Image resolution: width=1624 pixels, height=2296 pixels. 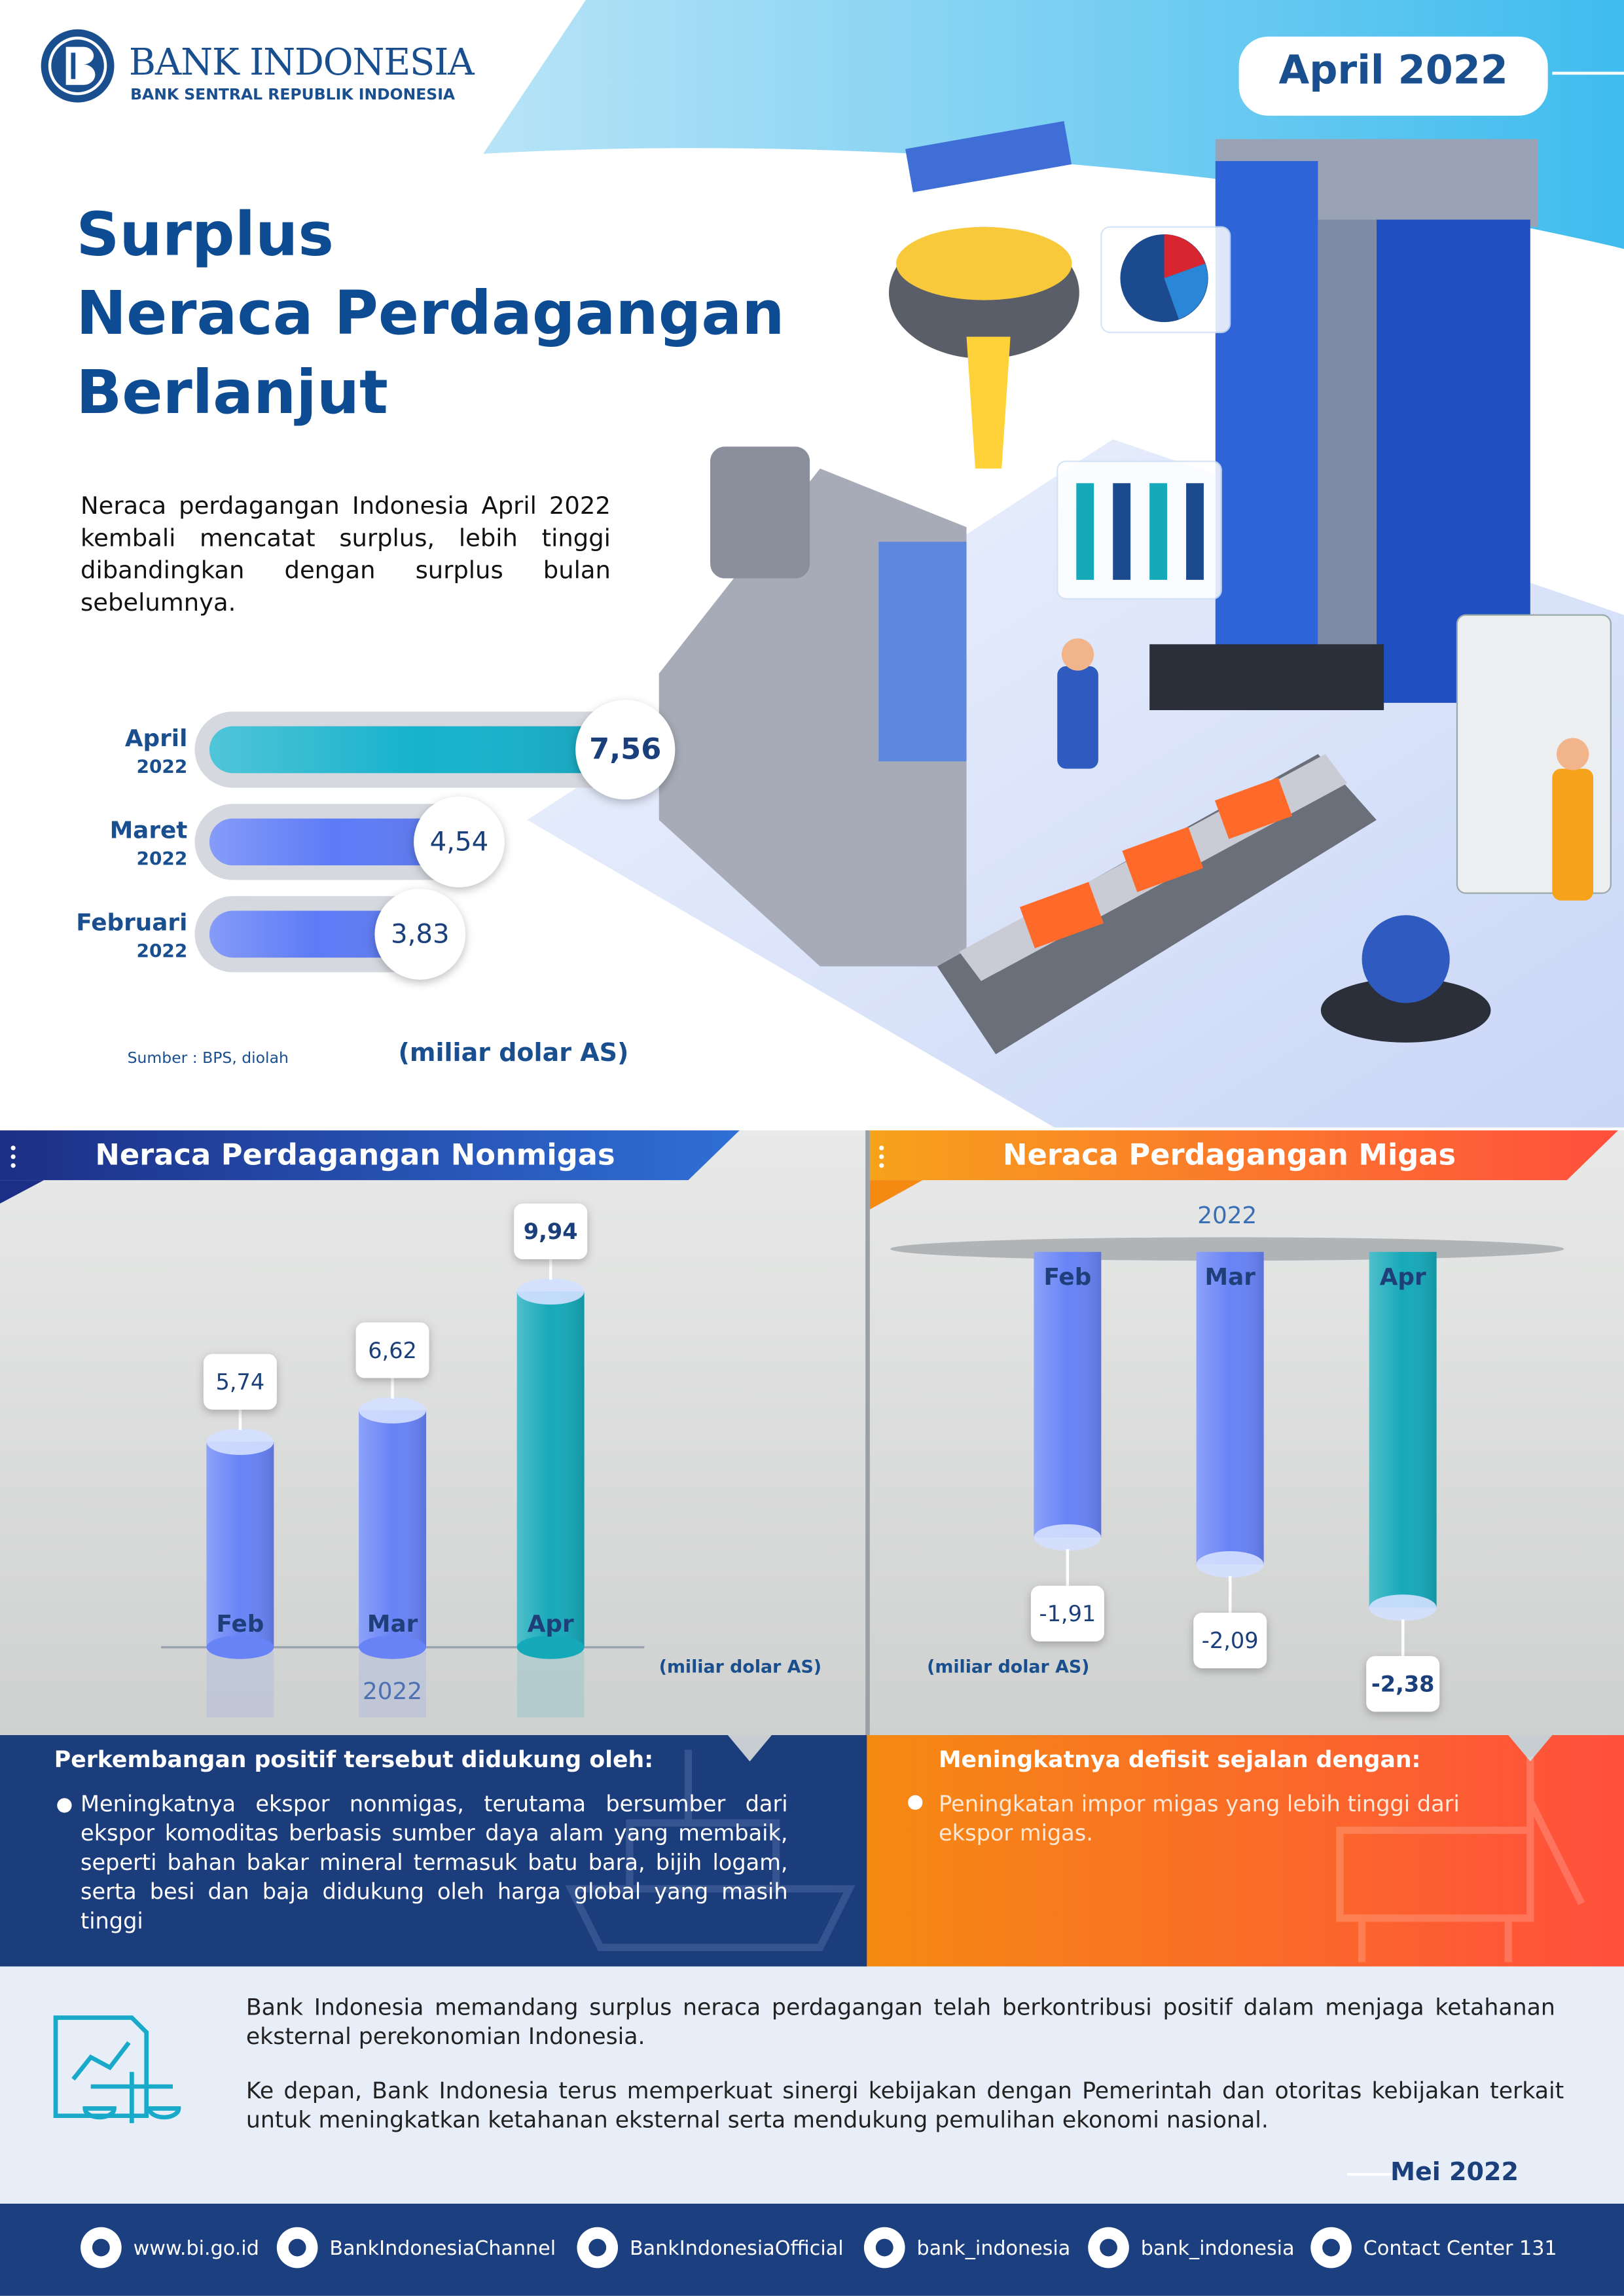 I want to click on category-label: Februari, so click(x=131, y=923).